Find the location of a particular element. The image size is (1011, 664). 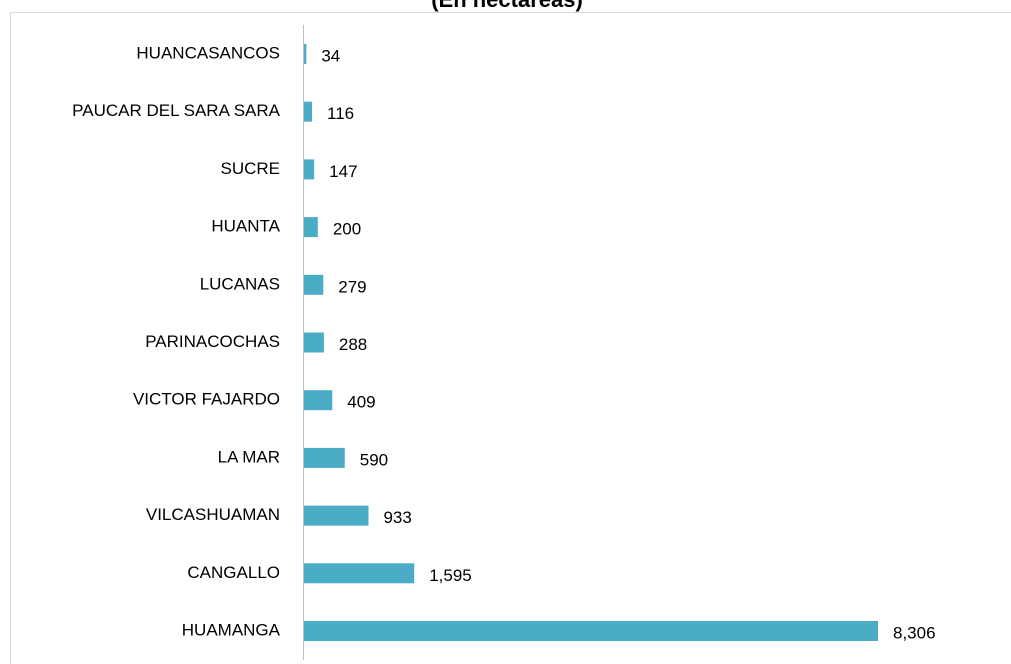

category-label: HUANCASANCOS is located at coordinates (208, 52).